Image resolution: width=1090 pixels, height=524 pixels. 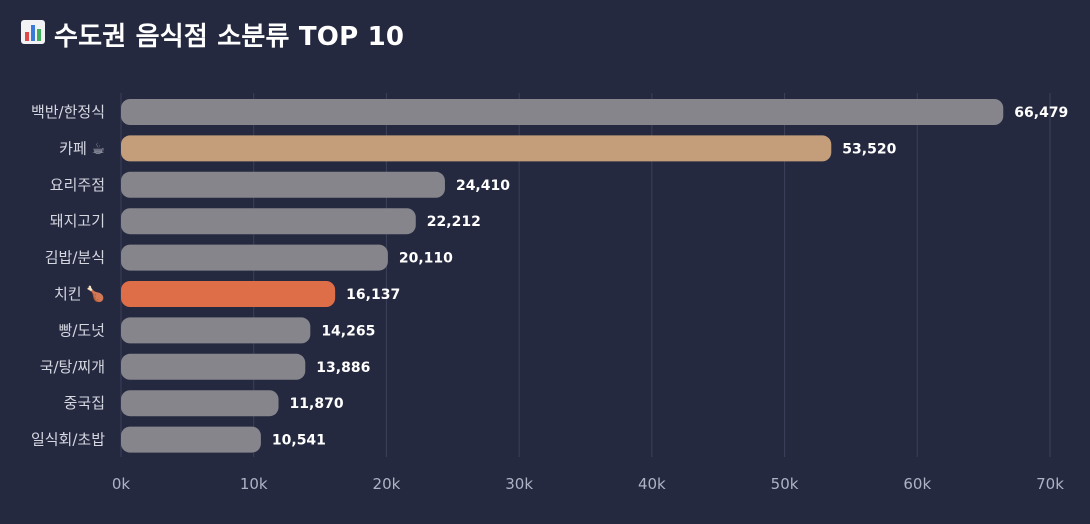 I want to click on x-tick-label: 60k, so click(x=917, y=484).